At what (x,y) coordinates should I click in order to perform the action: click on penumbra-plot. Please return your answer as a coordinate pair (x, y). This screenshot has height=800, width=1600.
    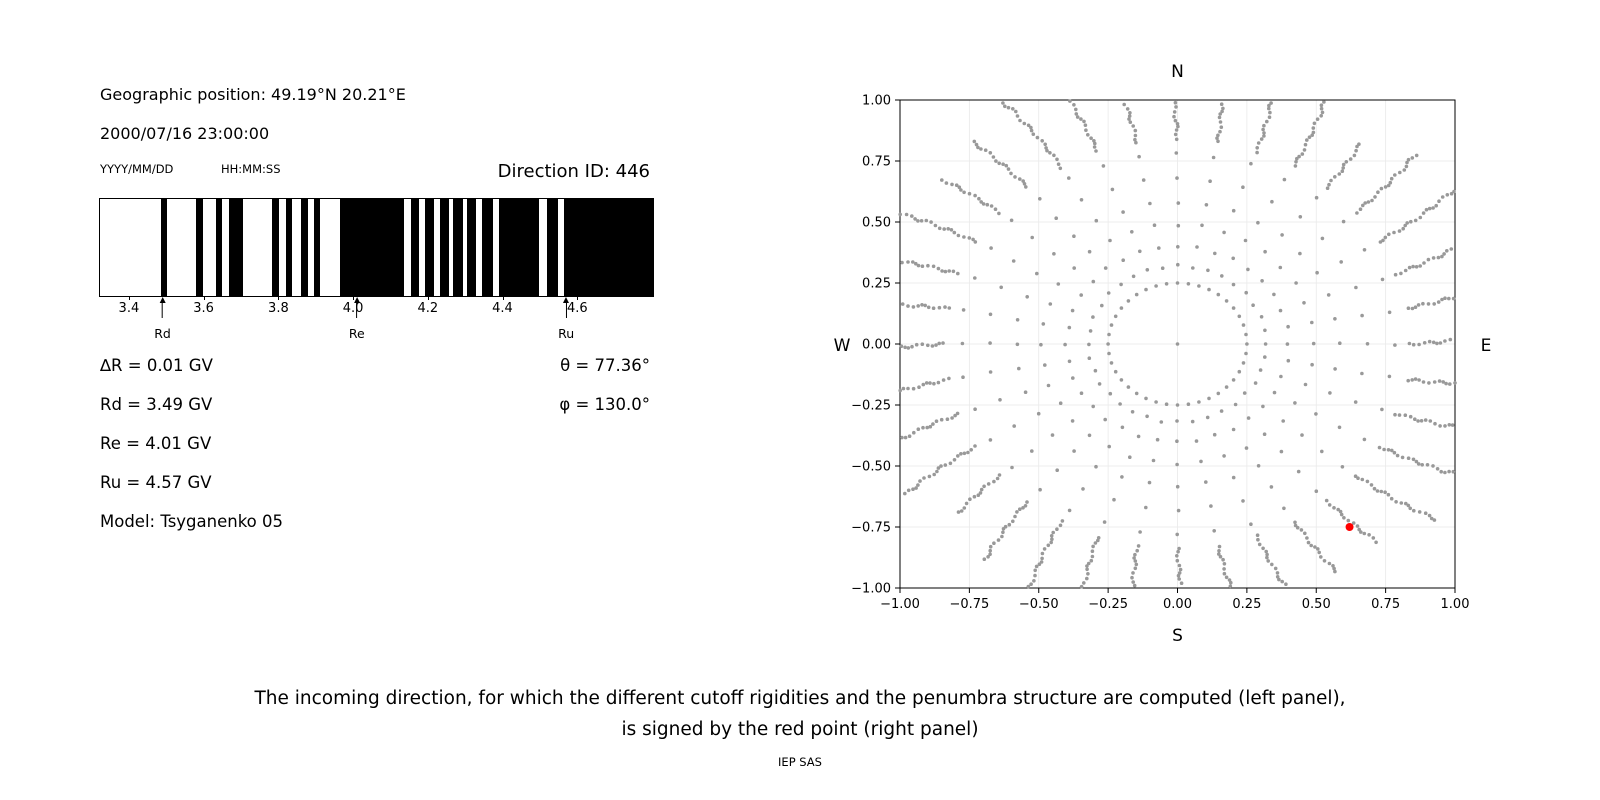
    Looking at the image, I should click on (376, 247).